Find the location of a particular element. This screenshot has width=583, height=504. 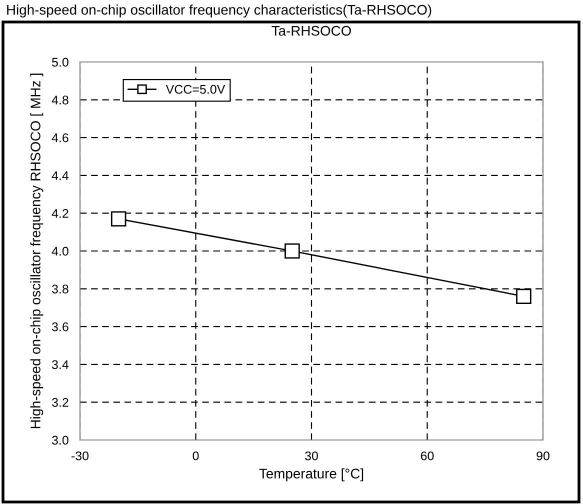

y-tick-label: 3.6 is located at coordinates (60, 327).